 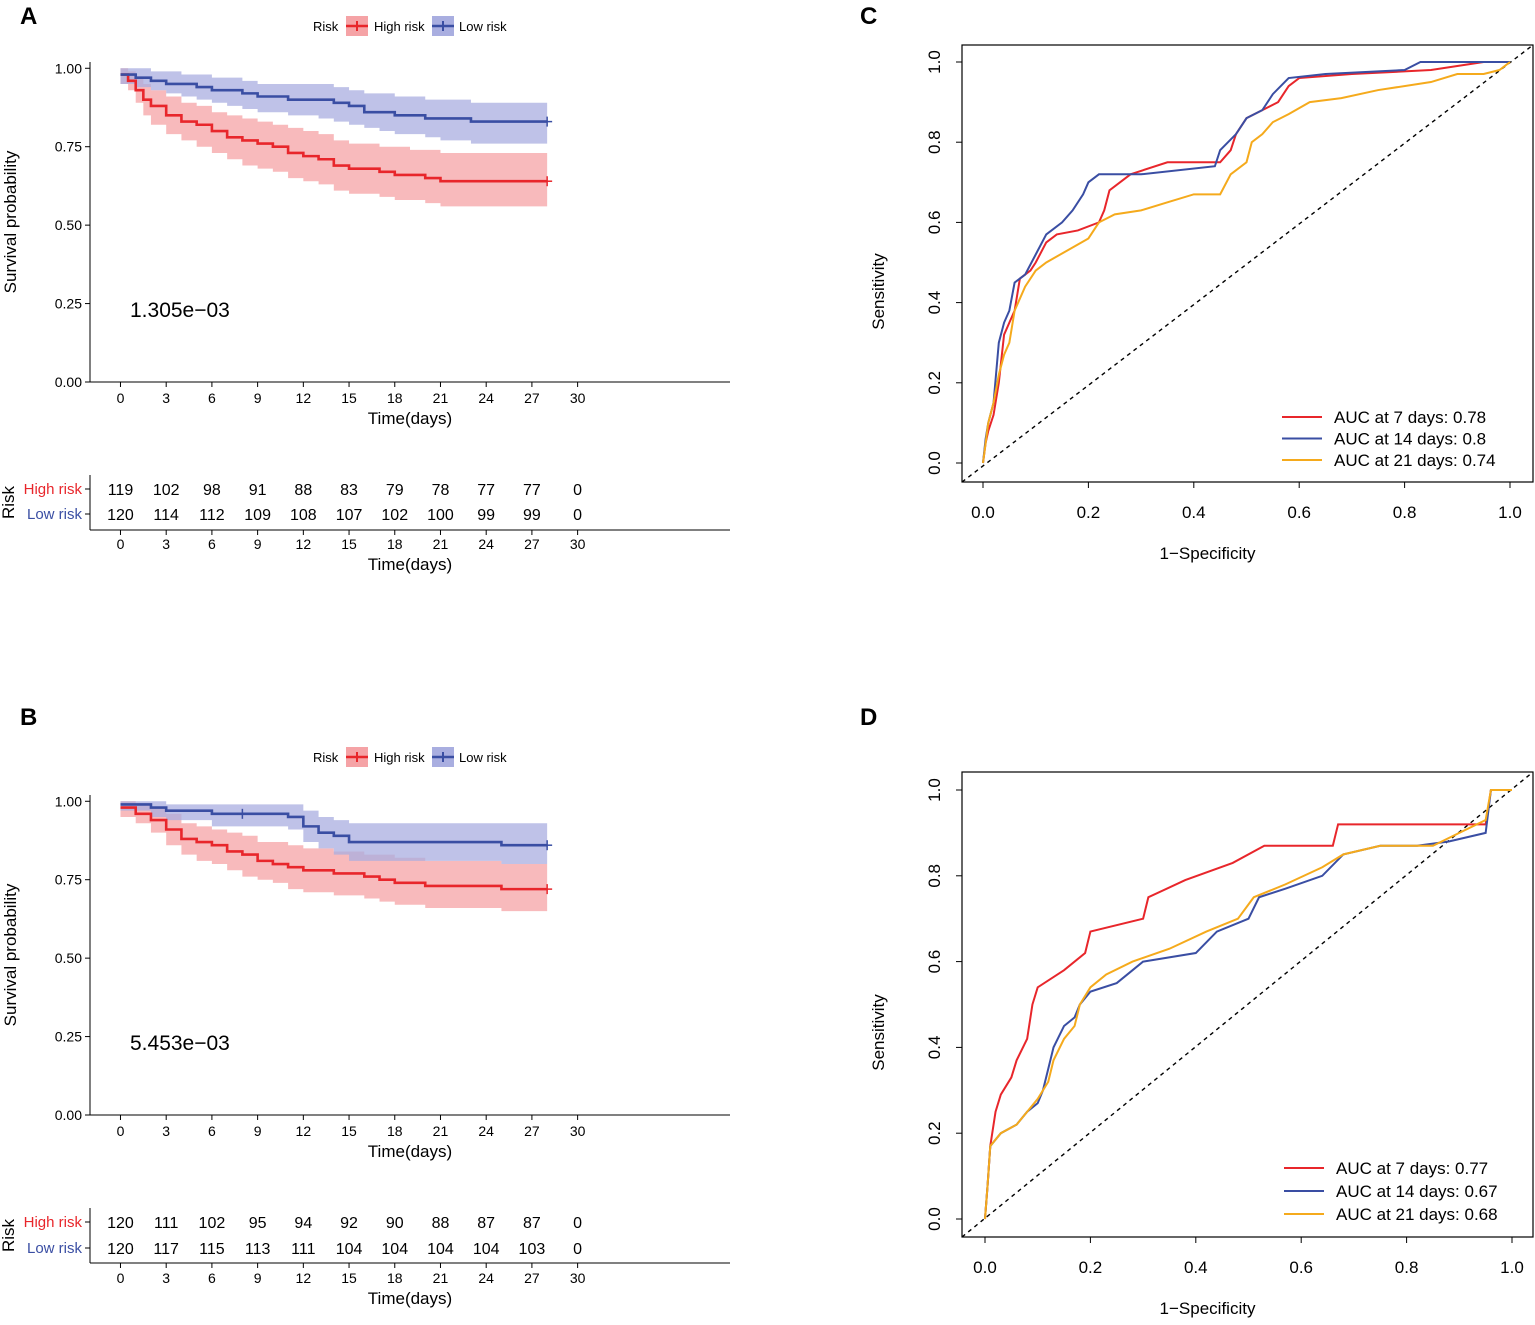 What do you see at coordinates (121, 398) in the screenshot?
I see `x-tick-label: 0` at bounding box center [121, 398].